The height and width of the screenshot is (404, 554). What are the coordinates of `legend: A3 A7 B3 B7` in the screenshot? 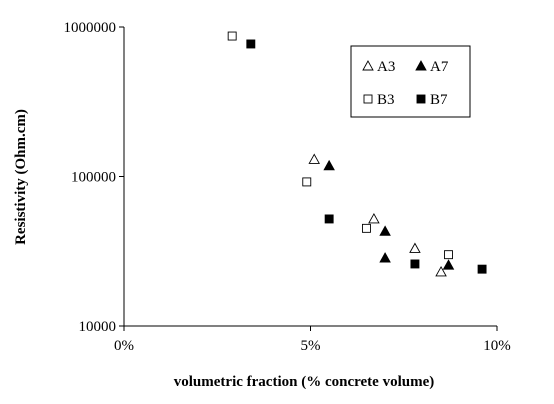 It's located at (410, 81).